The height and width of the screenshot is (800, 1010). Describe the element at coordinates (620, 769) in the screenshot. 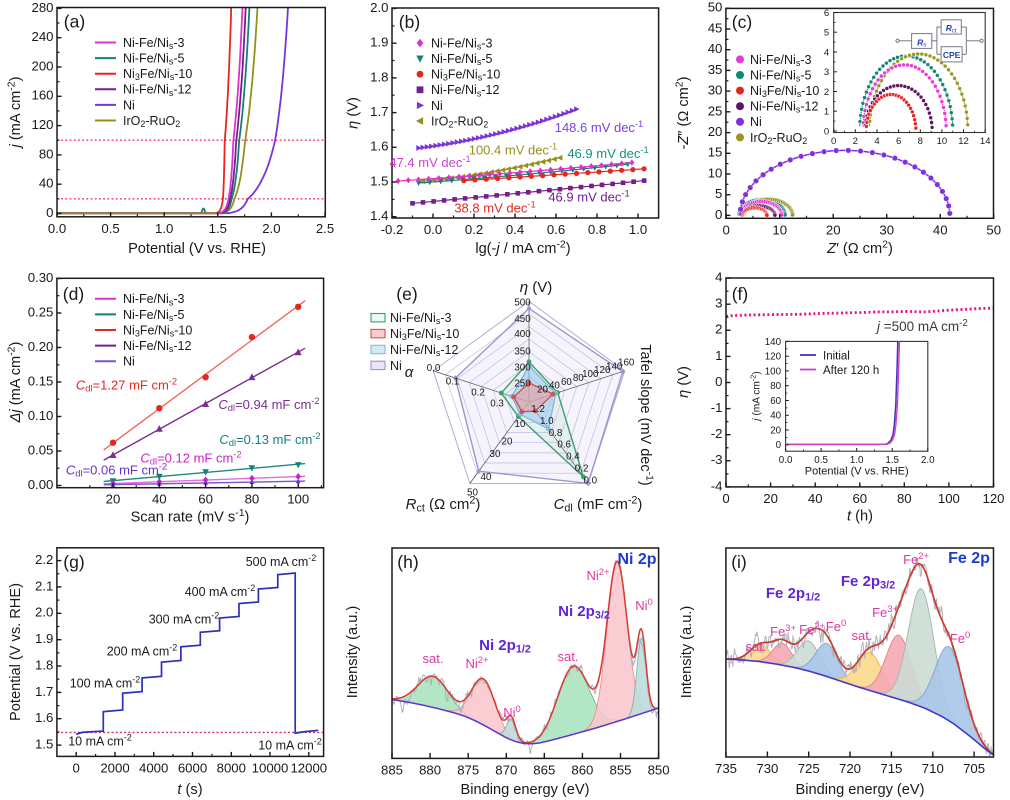

I see `svg-text: 855` at that location.